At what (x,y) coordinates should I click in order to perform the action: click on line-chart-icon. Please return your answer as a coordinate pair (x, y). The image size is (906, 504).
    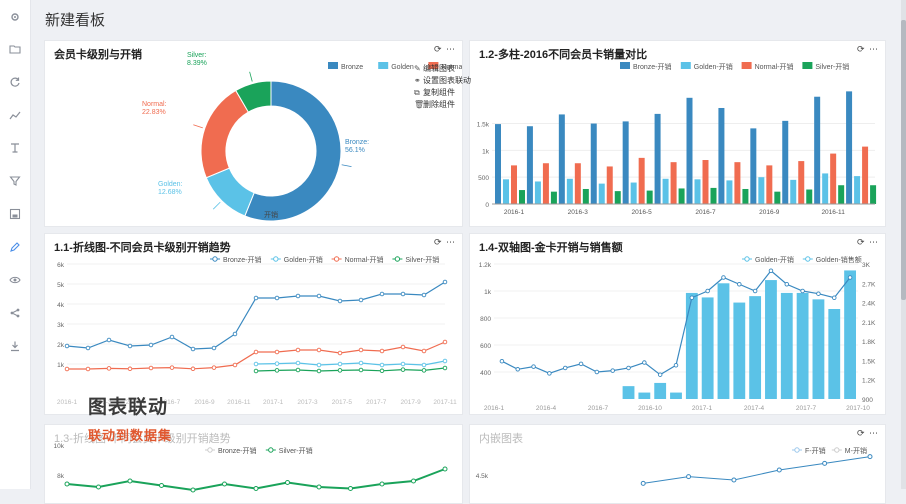
    Looking at the image, I should click on (15, 115).